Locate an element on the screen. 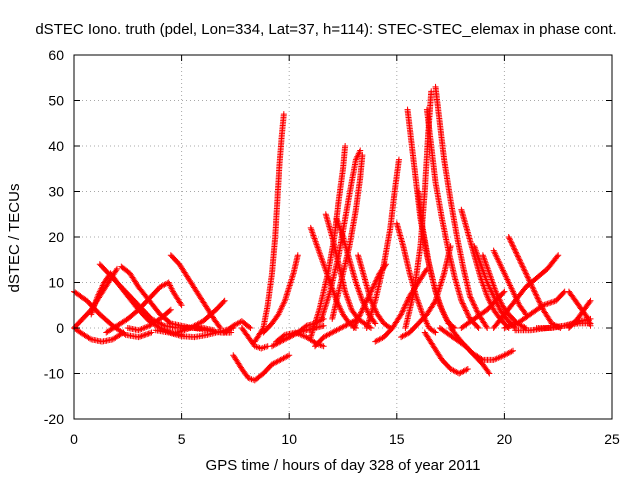  y-tick-label: -20 is located at coordinates (54, 419).